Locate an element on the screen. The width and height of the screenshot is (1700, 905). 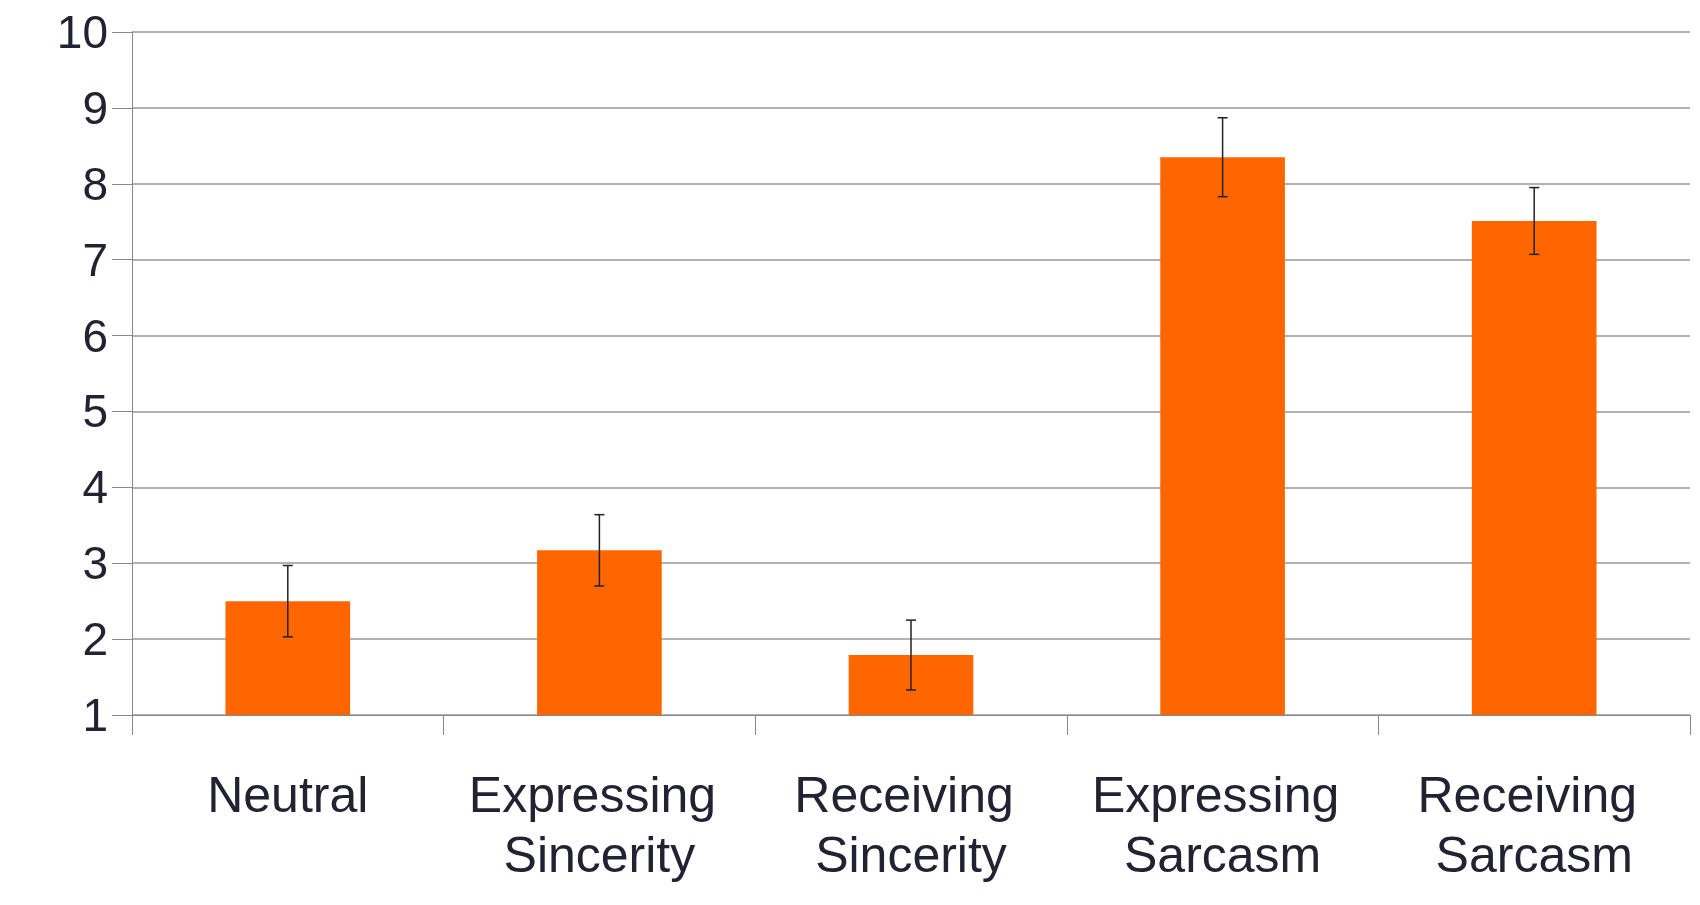
y-tick-label: 4 is located at coordinates (95, 487).